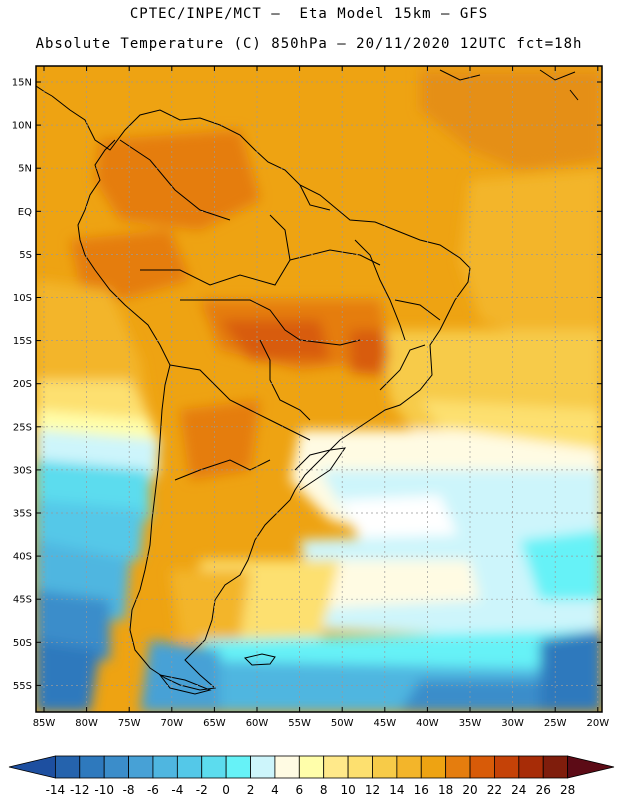 The height and width of the screenshot is (800, 618). Describe the element at coordinates (257, 723) in the screenshot. I see `lon-label: 60W` at that location.